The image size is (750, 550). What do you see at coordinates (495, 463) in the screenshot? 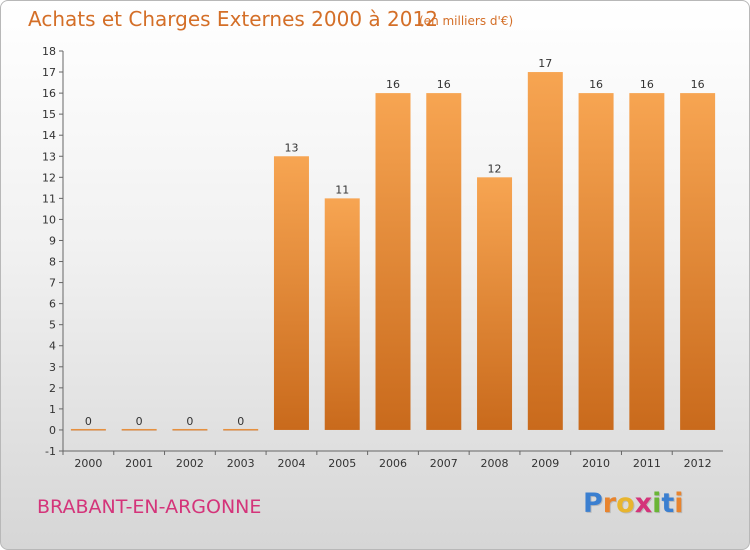
I see `x-tick-label: 2008` at bounding box center [495, 463].